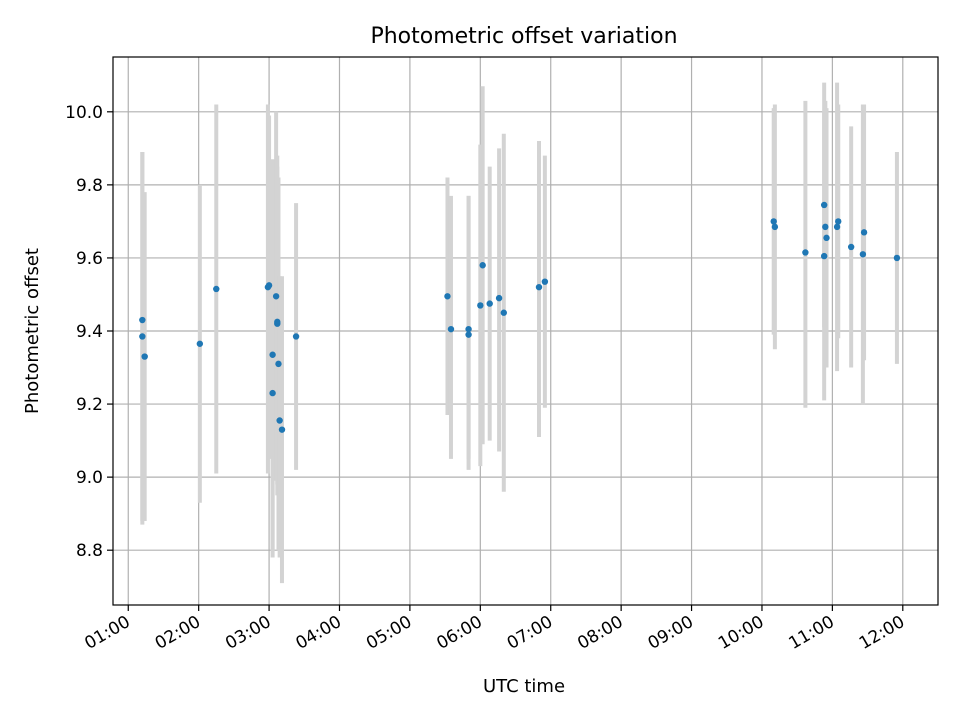  Describe the element at coordinates (524, 686) in the screenshot. I see `x-axis-label: UTC time` at that location.